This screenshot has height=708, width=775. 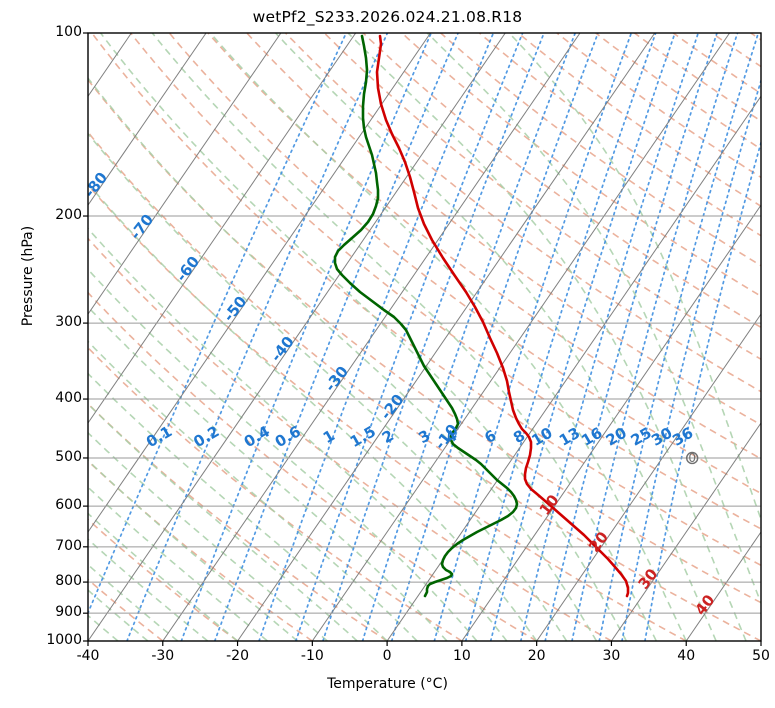 What do you see at coordinates (50, 354) in the screenshot?
I see `y-axis-ticks: 100 200 300 400 500 600 700 800 900 1000` at bounding box center [50, 354].